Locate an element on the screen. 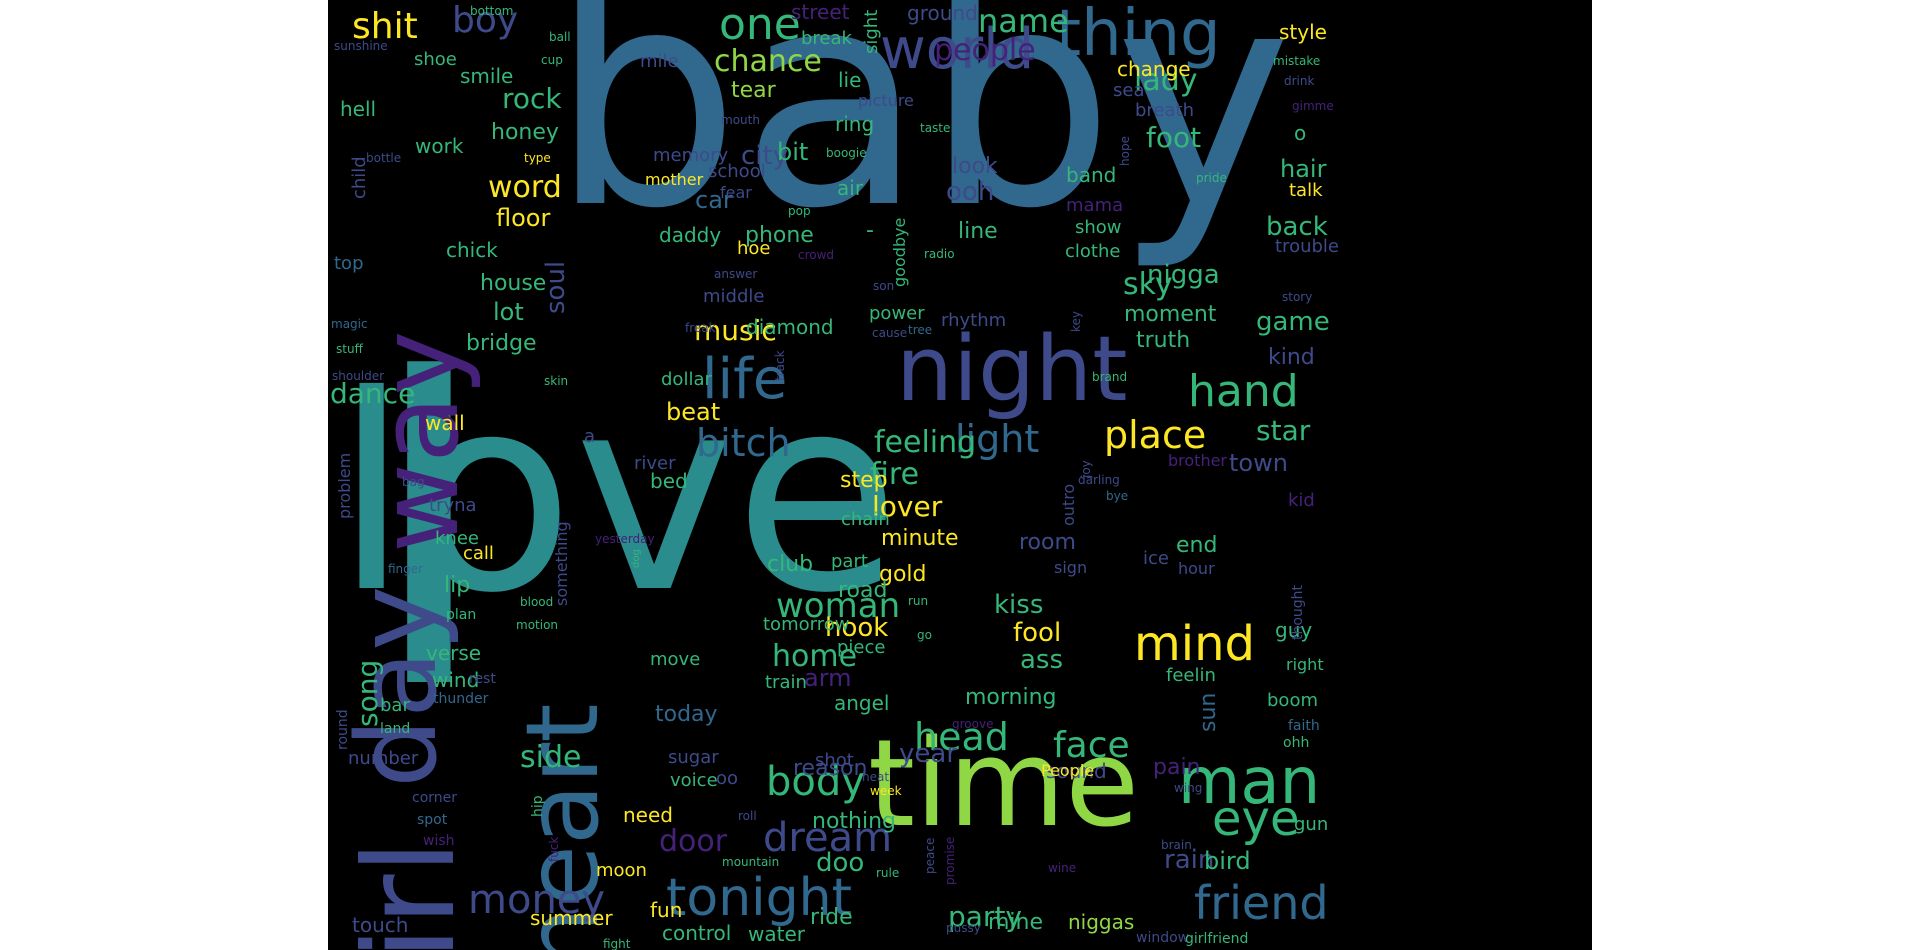 The image size is (1920, 950). word-truth: truth is located at coordinates (1163, 340).